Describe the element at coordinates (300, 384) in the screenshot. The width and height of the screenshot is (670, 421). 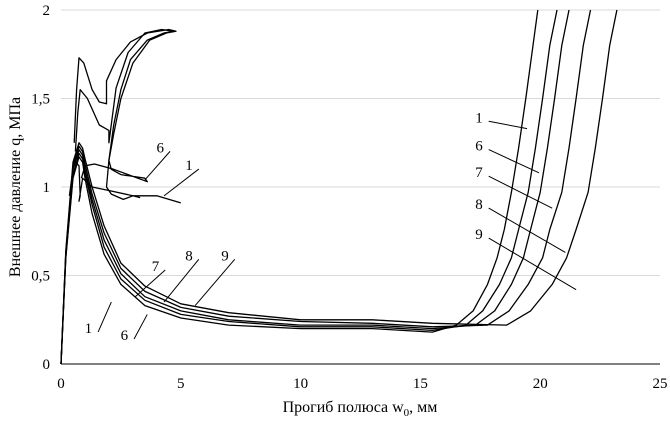
I see `x-tick-label: 10` at that location.